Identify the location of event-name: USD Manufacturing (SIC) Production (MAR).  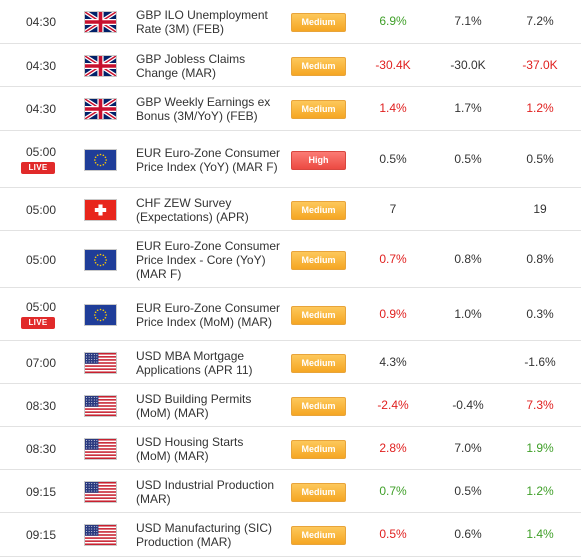
(204, 535).